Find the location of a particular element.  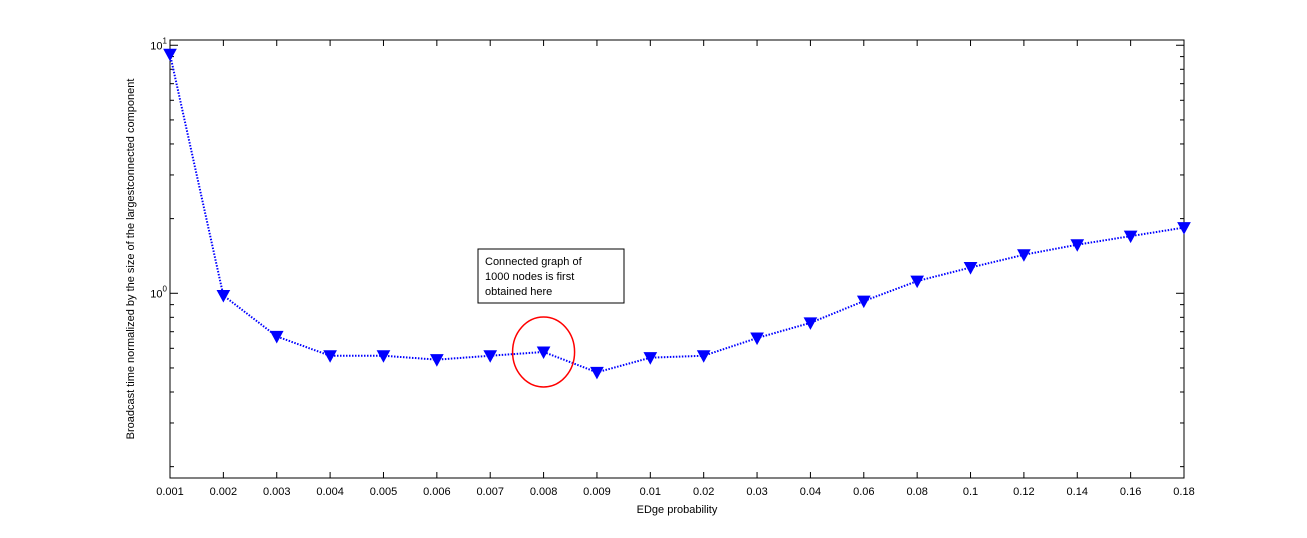

x-tick-label: 0.007 is located at coordinates (490, 492).